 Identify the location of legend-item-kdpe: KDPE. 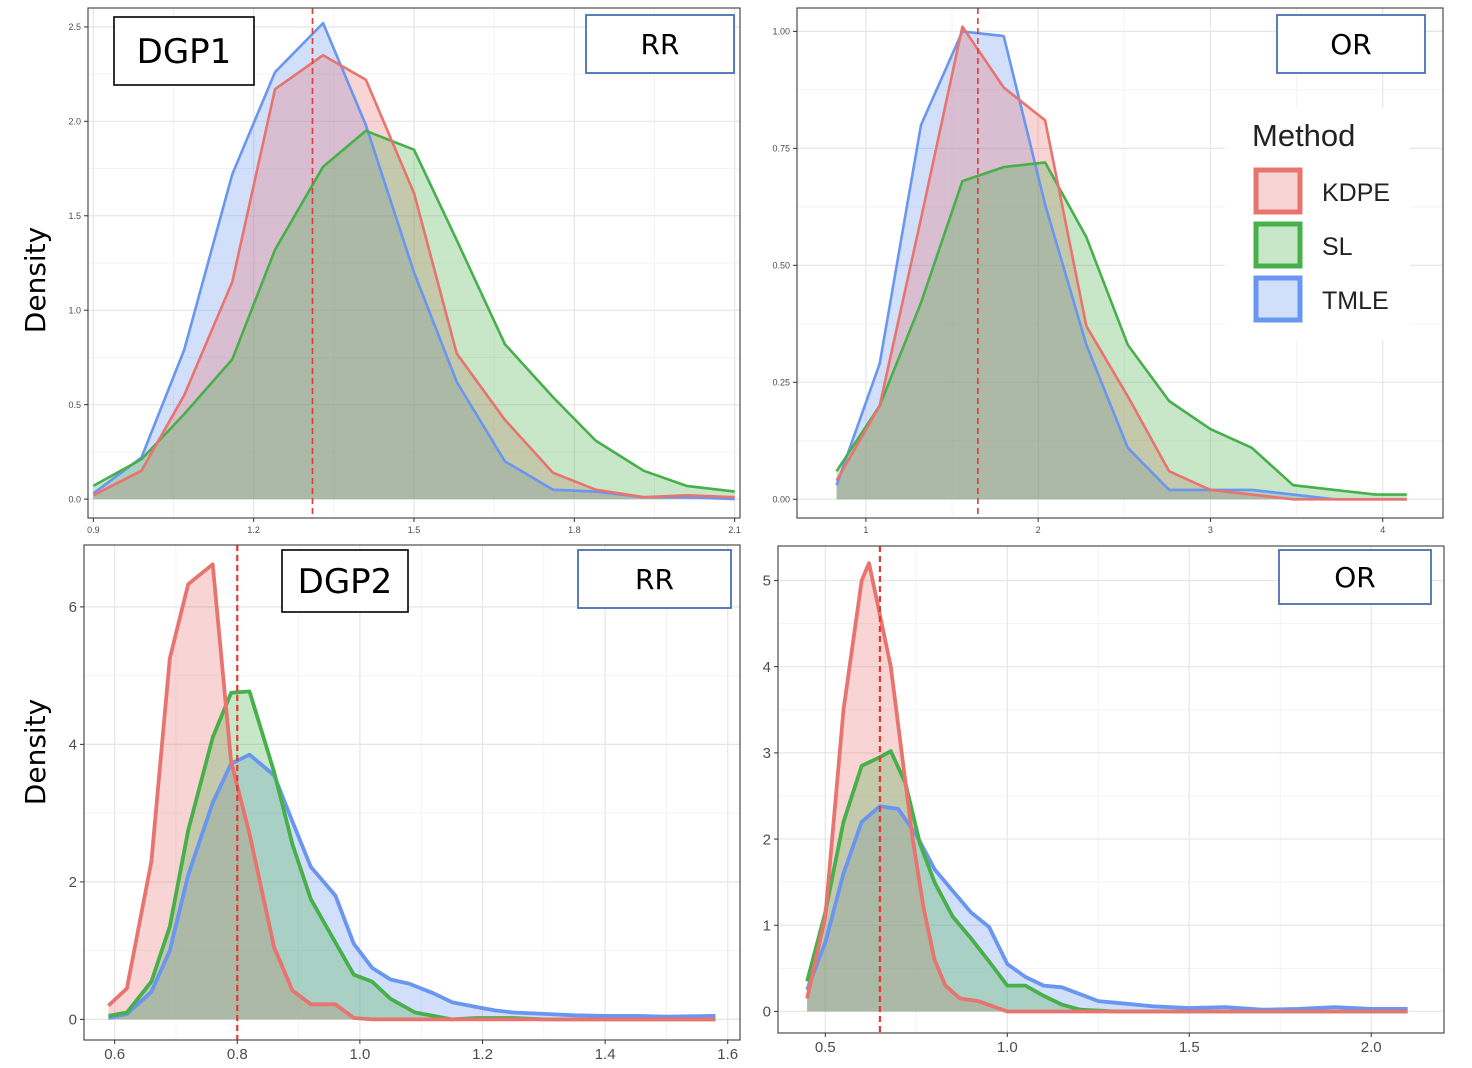
(1321, 191).